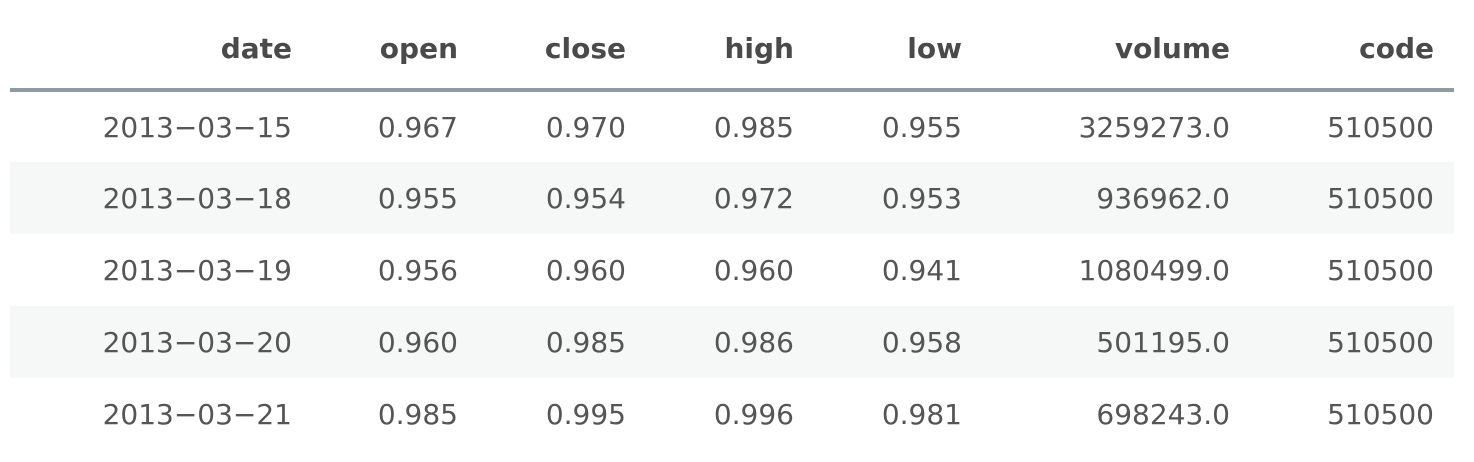 This screenshot has height=462, width=1474. Describe the element at coordinates (161, 46) in the screenshot. I see `column-header-date: date` at that location.